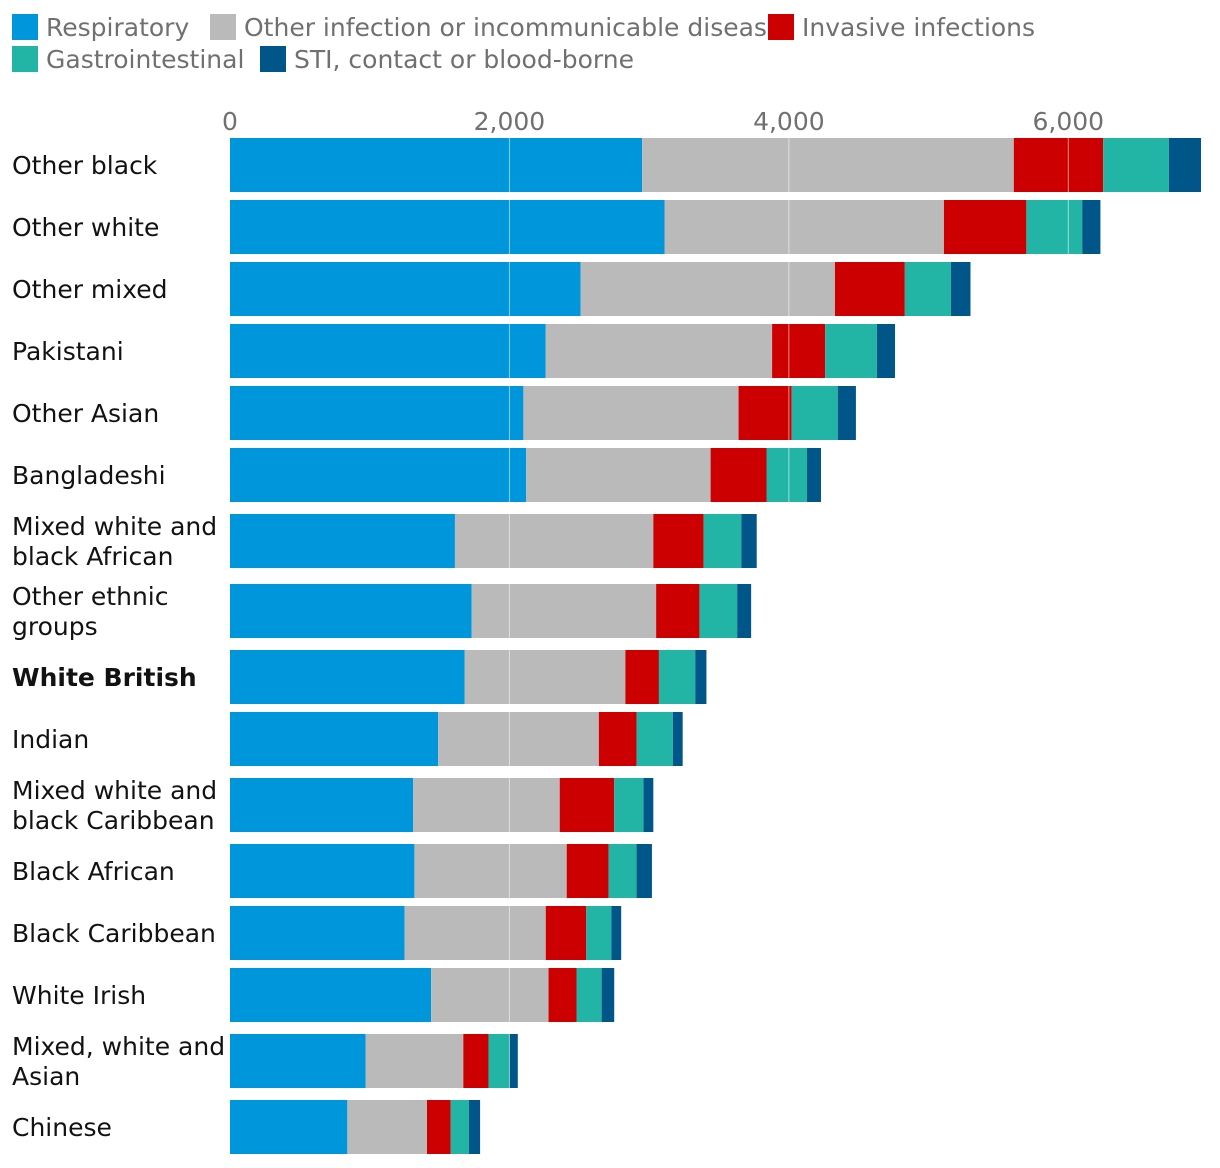  Describe the element at coordinates (562, 995) in the screenshot. I see `bar-white-irish-invasive-infections` at that location.